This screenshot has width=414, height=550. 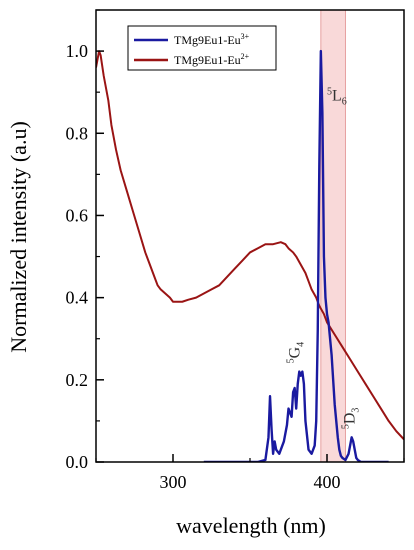 What do you see at coordinates (77, 298) in the screenshot?
I see `y-tick-label: 0.4` at bounding box center [77, 298].